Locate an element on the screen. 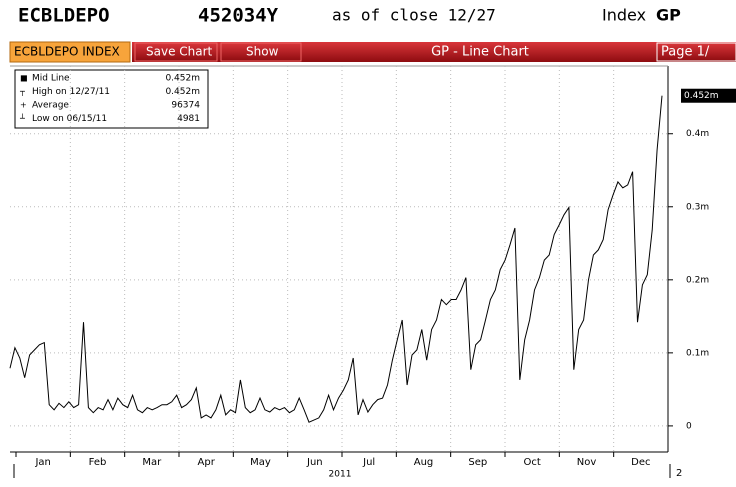 The height and width of the screenshot is (487, 736). save-button is located at coordinates (176, 52).